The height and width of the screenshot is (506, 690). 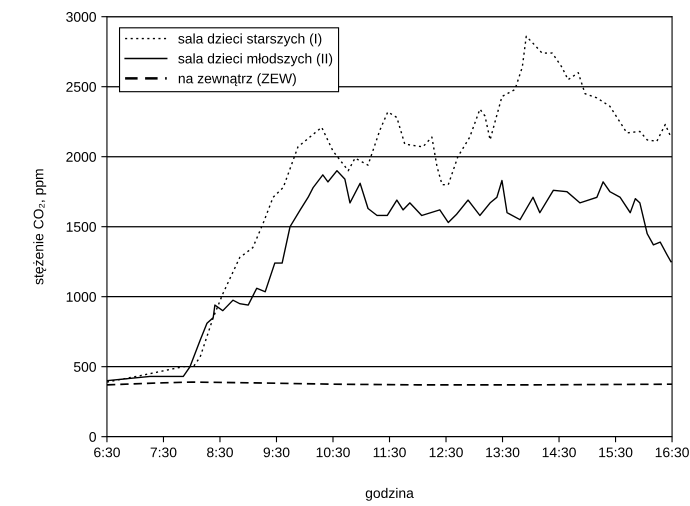 I want to click on x-tick-label: 11:30, so click(x=390, y=452).